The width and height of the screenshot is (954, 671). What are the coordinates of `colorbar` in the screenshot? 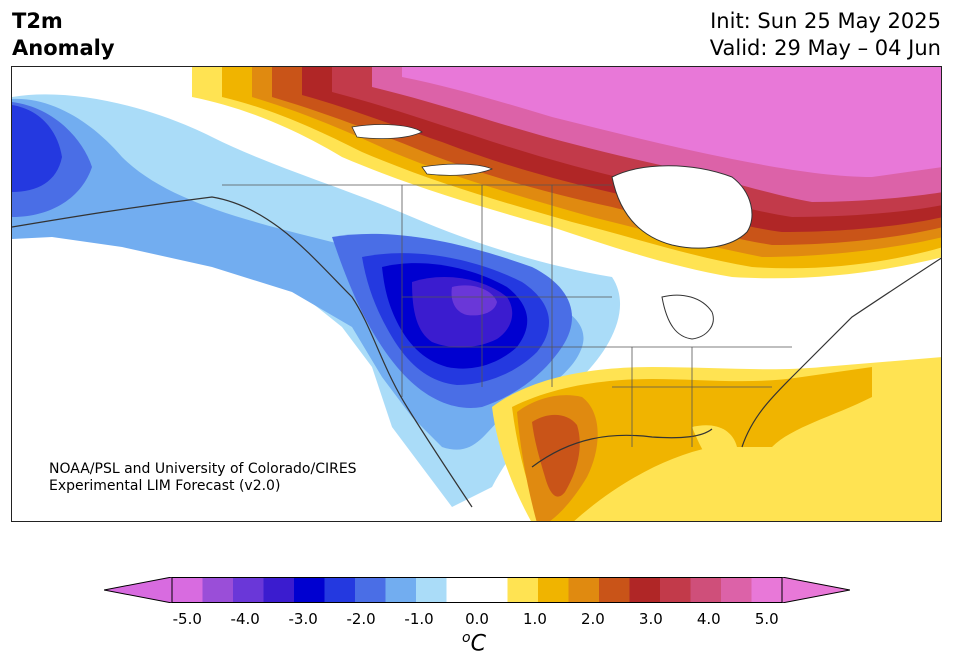 It's located at (477, 590).